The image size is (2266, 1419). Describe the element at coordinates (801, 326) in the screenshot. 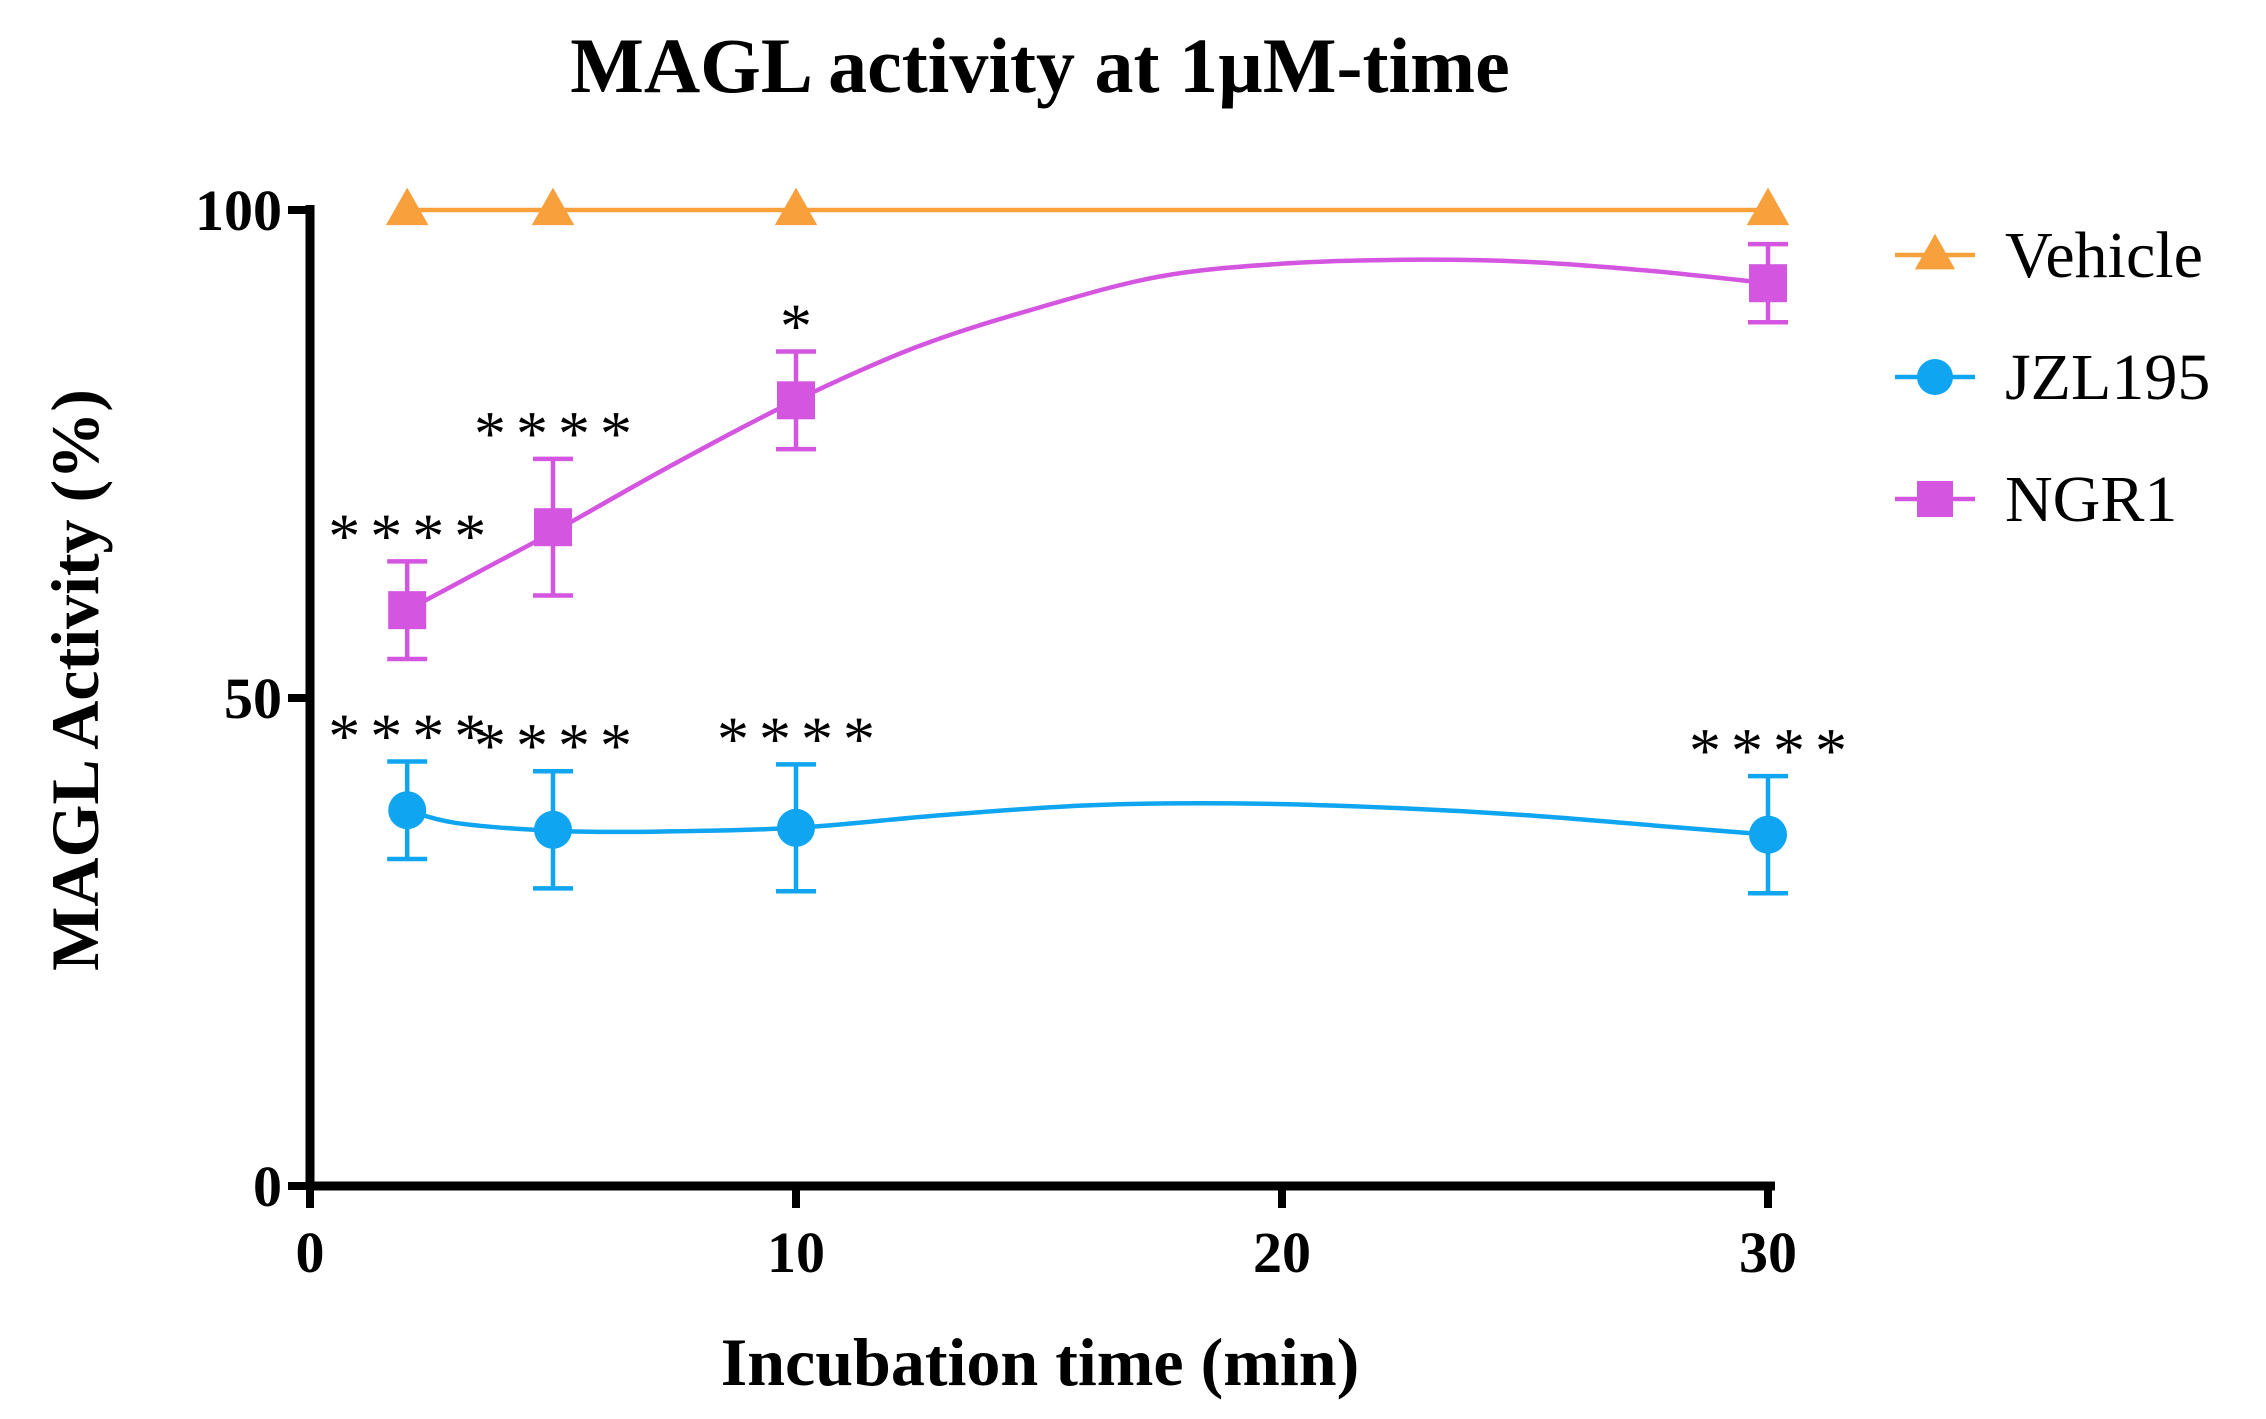

I see `significance-label: *` at that location.